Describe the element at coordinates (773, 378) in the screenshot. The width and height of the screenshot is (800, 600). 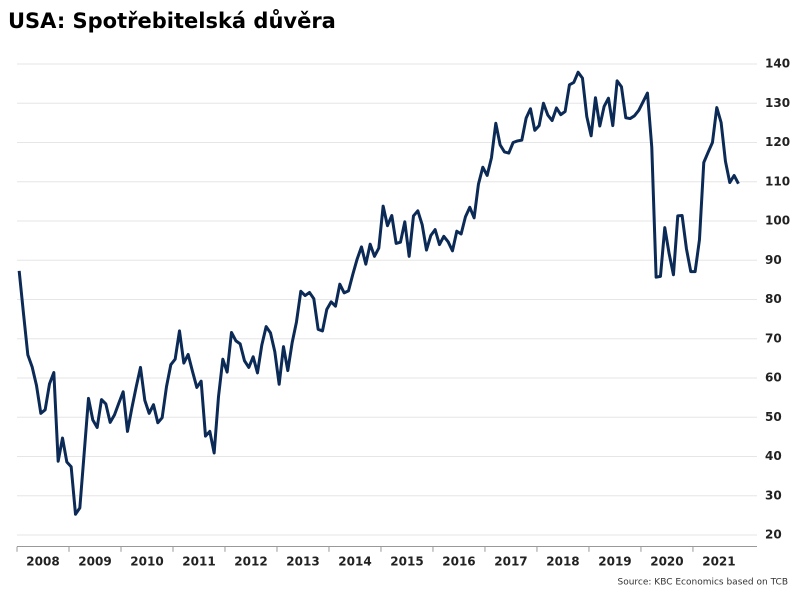
I see `y-tick-label: 60` at that location.